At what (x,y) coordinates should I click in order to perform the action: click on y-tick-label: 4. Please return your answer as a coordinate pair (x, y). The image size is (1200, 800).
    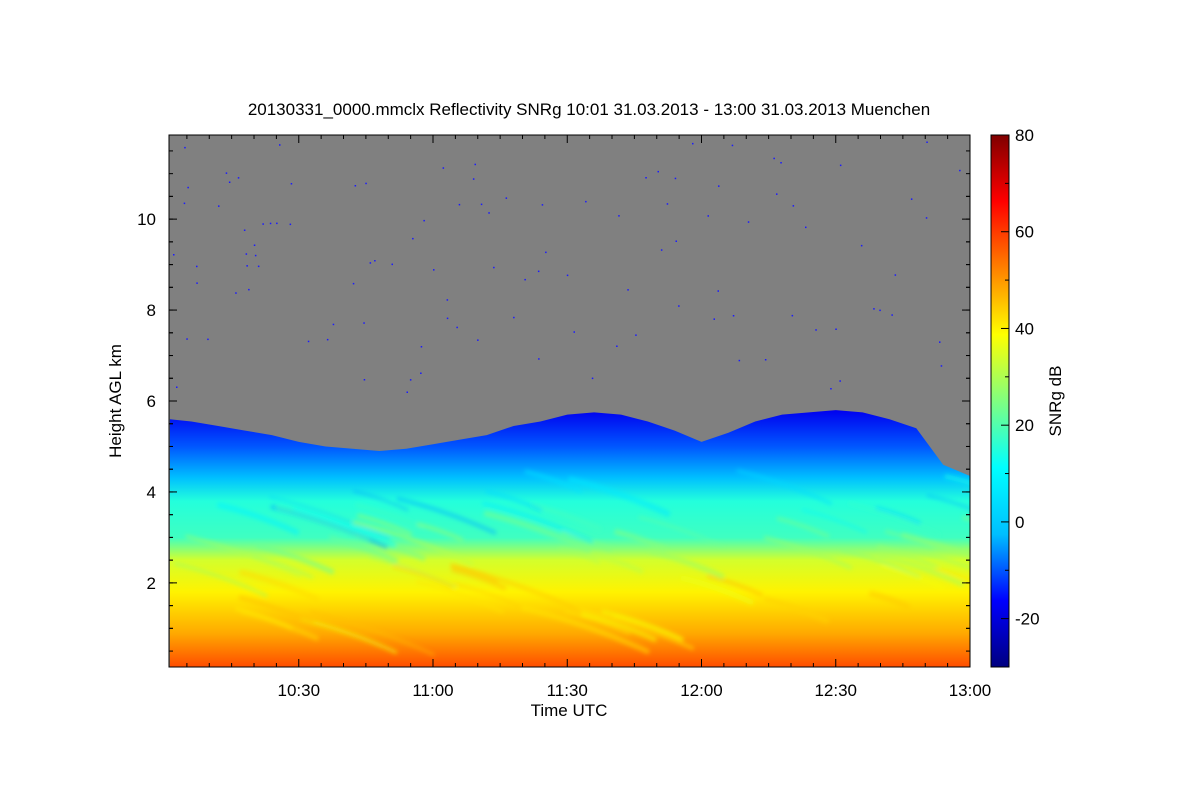
    Looking at the image, I should click on (151, 492).